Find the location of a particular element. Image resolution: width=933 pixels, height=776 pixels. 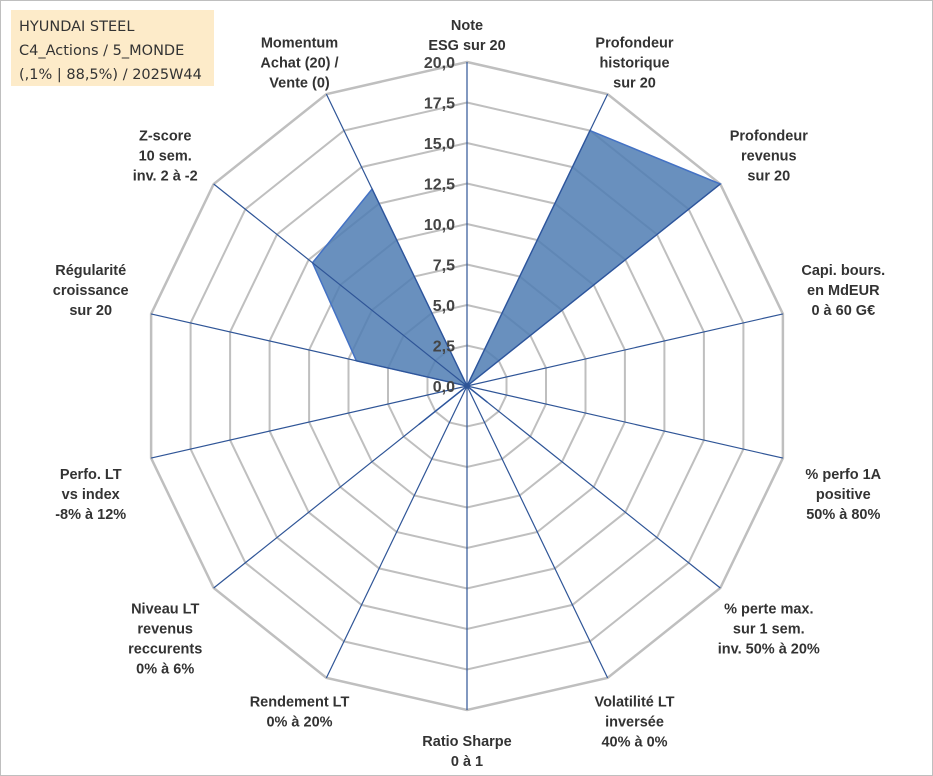

tick-label: 0,0 is located at coordinates (444, 387).